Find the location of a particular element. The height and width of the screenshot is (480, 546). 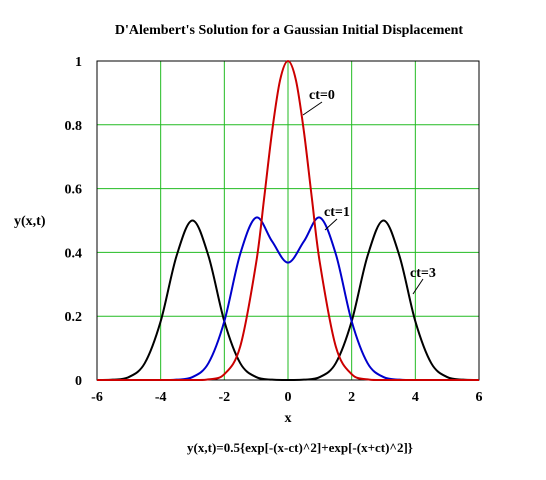

x-axis-label: x is located at coordinates (288, 418).